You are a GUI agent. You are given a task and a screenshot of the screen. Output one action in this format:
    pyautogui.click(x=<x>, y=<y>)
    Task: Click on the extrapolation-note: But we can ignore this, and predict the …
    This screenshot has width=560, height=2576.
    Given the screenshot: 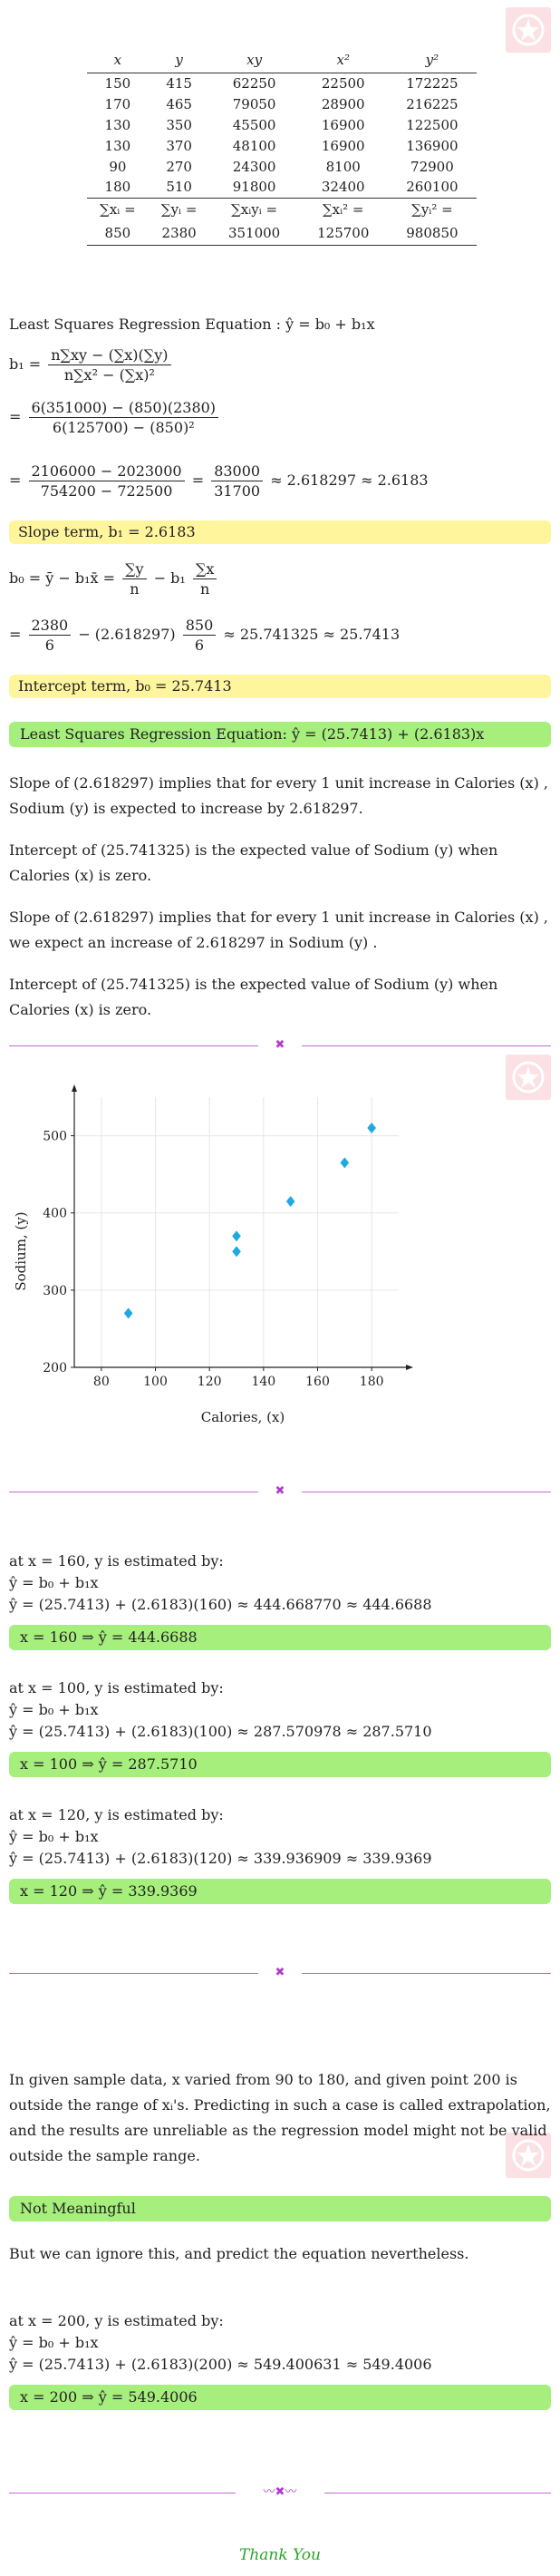 What is the action you would take?
    pyautogui.click(x=239, y=2253)
    